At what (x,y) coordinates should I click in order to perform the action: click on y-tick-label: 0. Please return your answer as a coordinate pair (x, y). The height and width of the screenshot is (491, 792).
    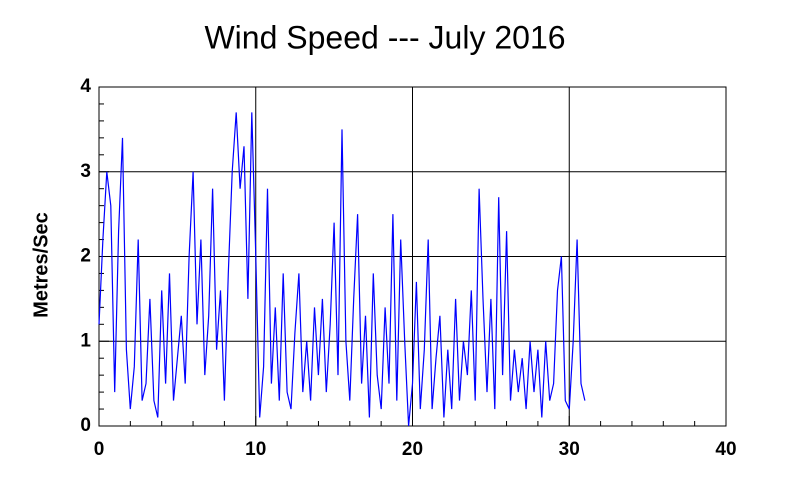
    Looking at the image, I should click on (85, 425).